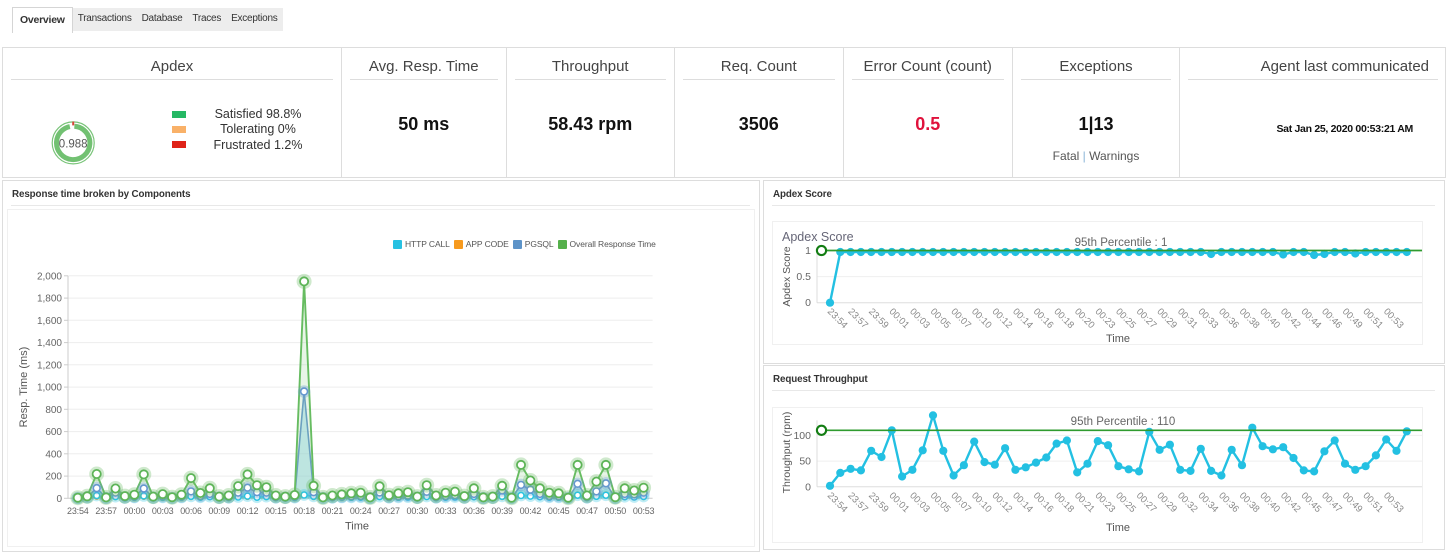  What do you see at coordinates (49, 276) in the screenshot?
I see `svg-text: 2,000` at bounding box center [49, 276].